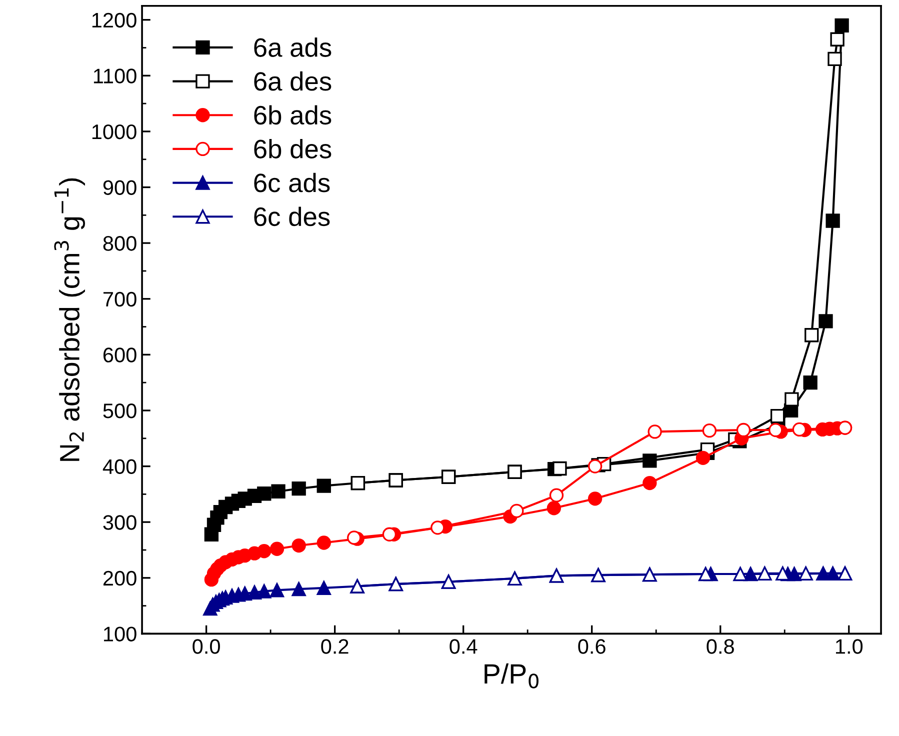 The width and height of the screenshot is (899, 736). I want to click on legend-label: 6a des, so click(293, 81).